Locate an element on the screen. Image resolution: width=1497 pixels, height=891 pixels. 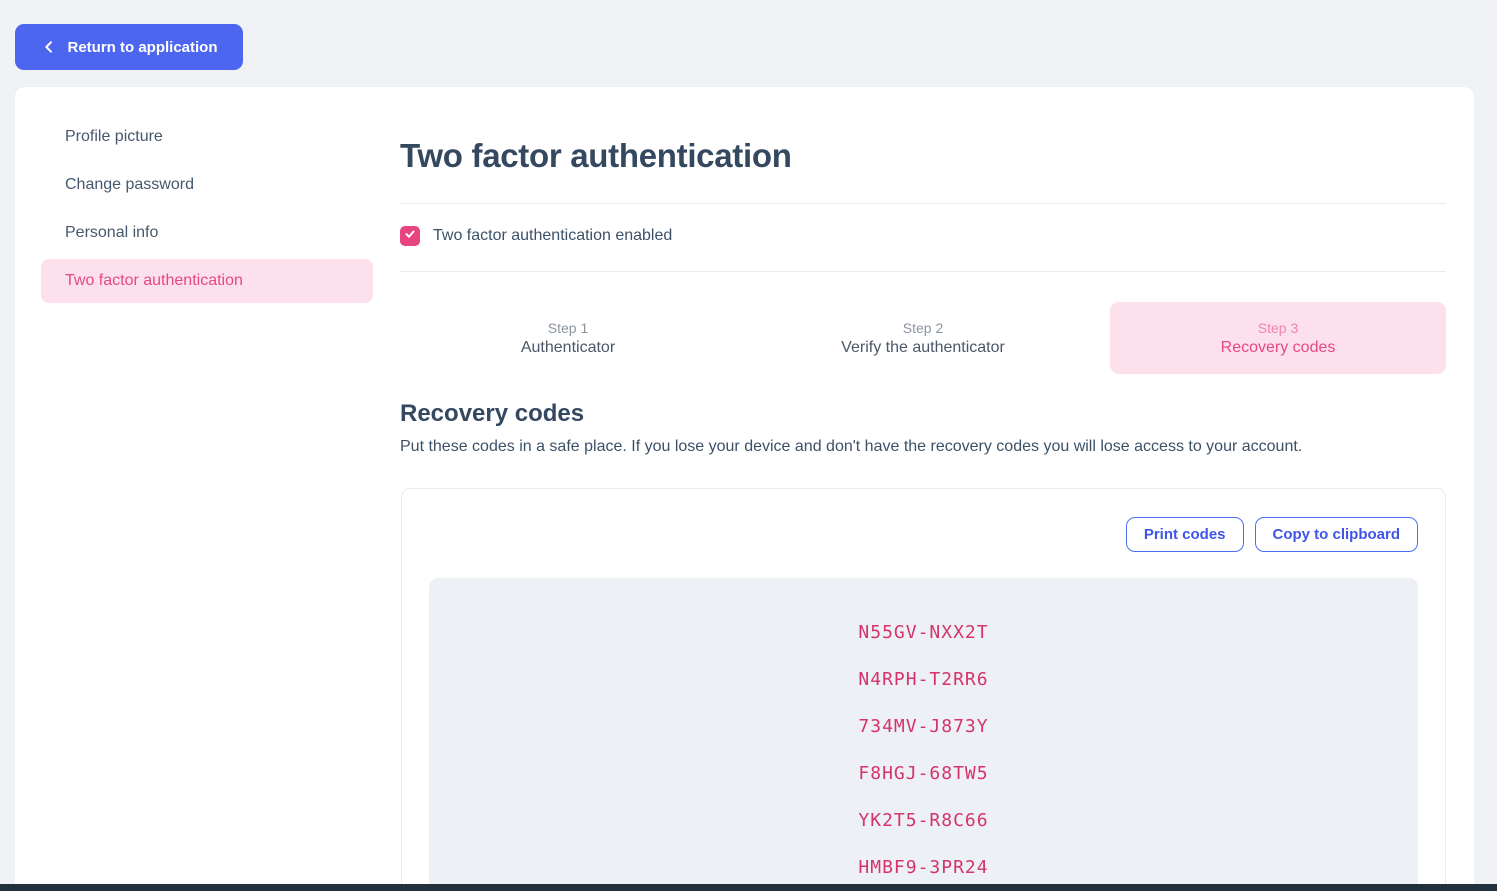
sidebar-item-two-factor-authentication: Two factor authentication is located at coordinates (207, 281).